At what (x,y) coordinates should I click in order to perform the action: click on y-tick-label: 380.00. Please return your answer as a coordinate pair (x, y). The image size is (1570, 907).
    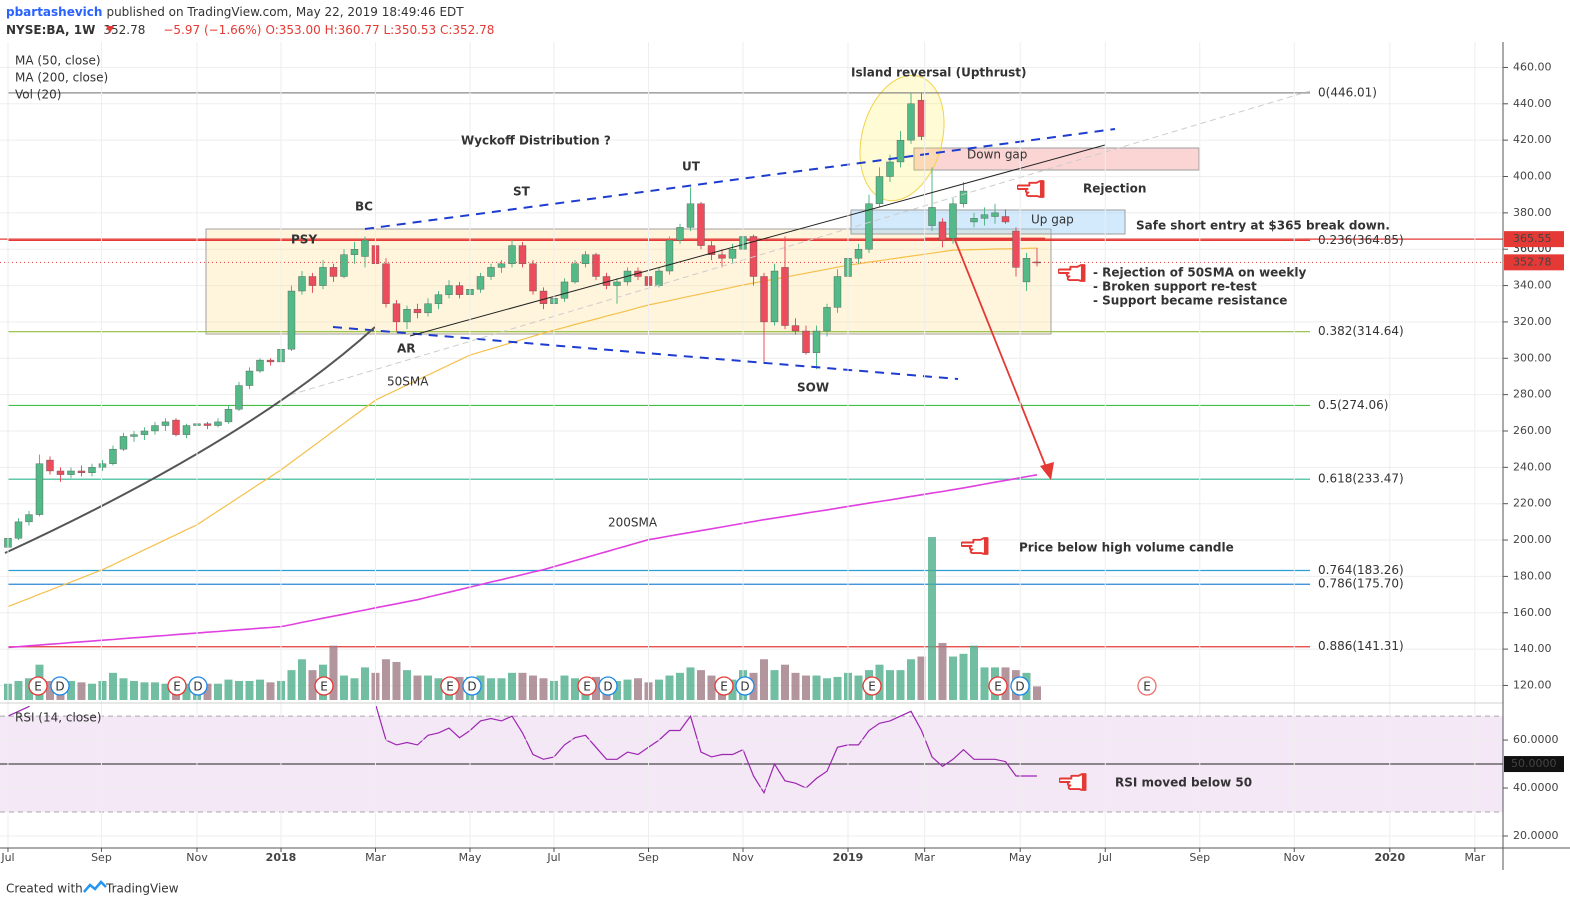
    Looking at the image, I should click on (1532, 212).